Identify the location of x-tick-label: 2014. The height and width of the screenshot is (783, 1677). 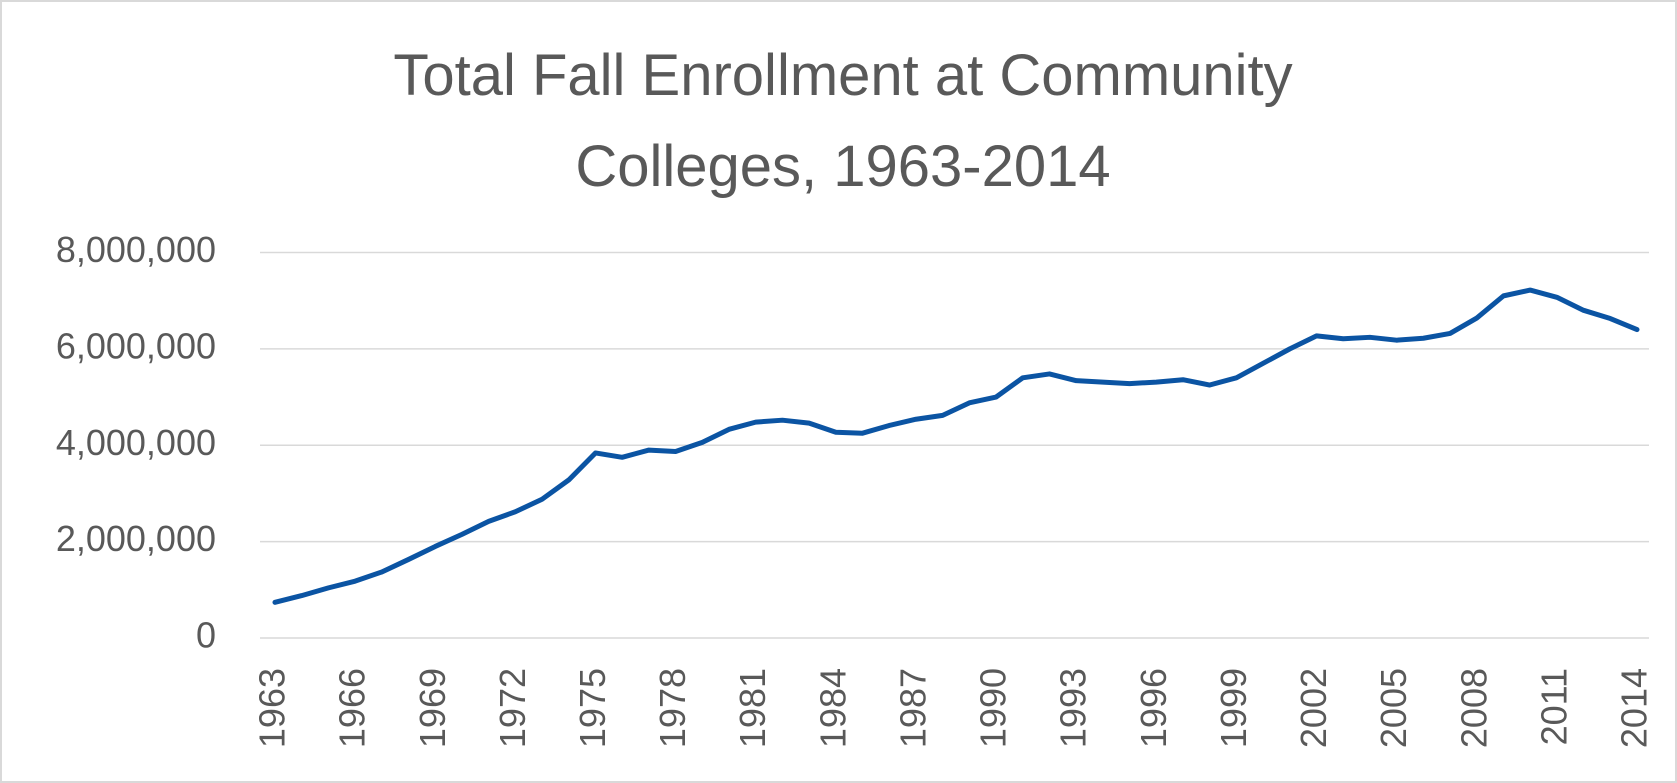
(1634, 708).